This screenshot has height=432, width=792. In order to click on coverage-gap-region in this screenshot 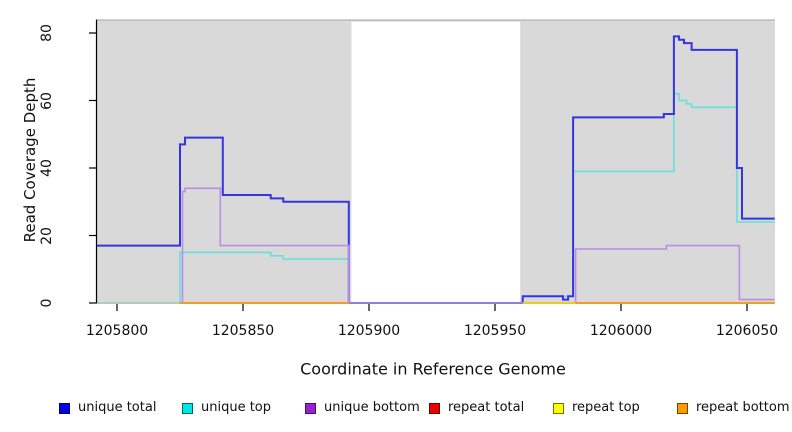, I will do `click(436, 162)`.